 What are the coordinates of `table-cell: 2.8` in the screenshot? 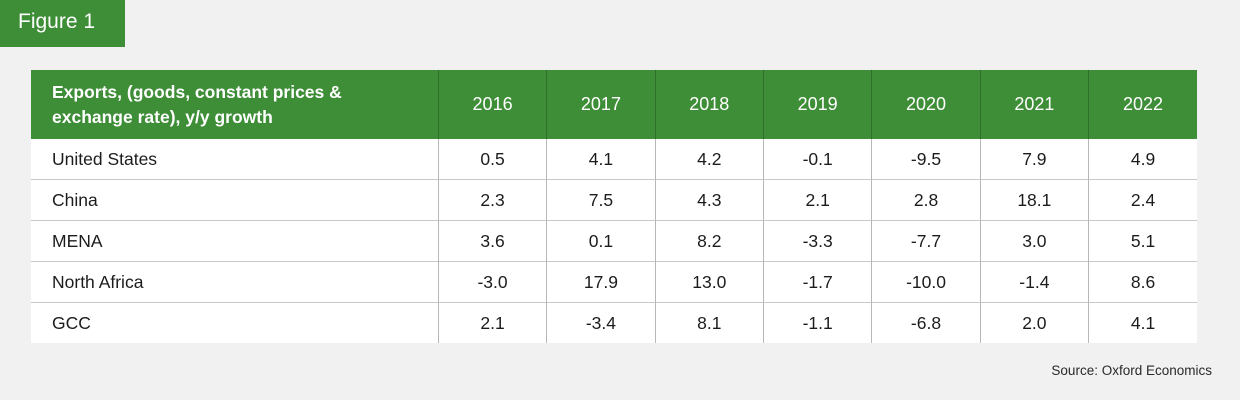 It's located at (926, 200).